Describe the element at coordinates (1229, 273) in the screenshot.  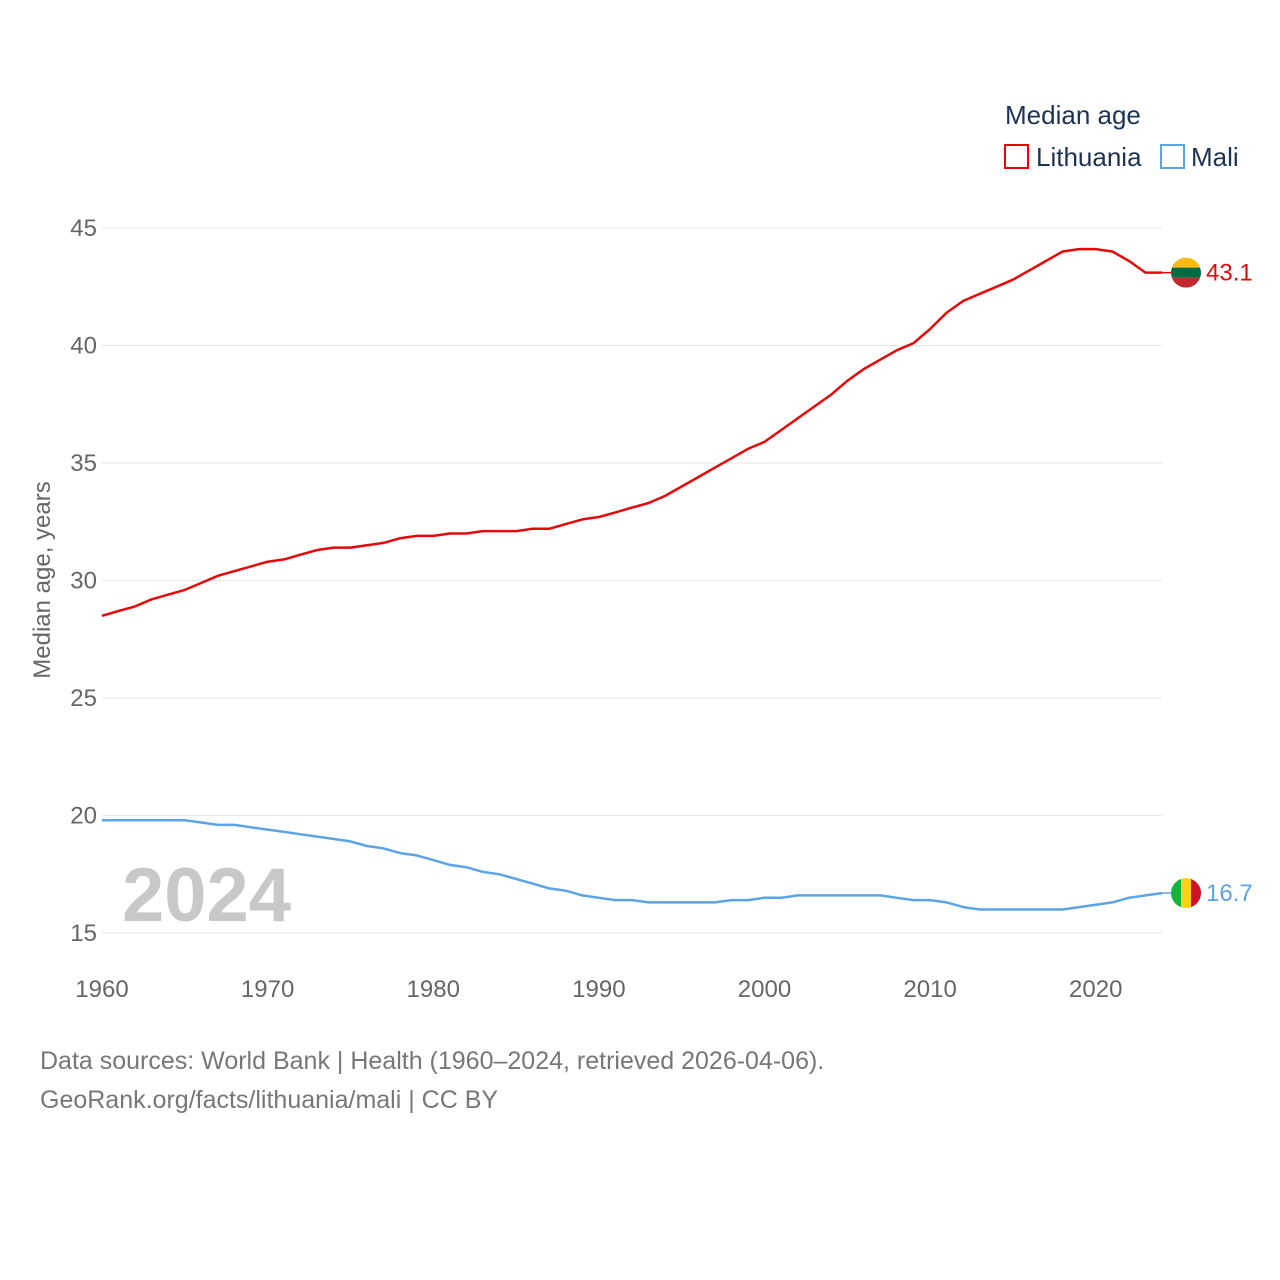
I see `end-value-label-lithuania: 43.1` at that location.